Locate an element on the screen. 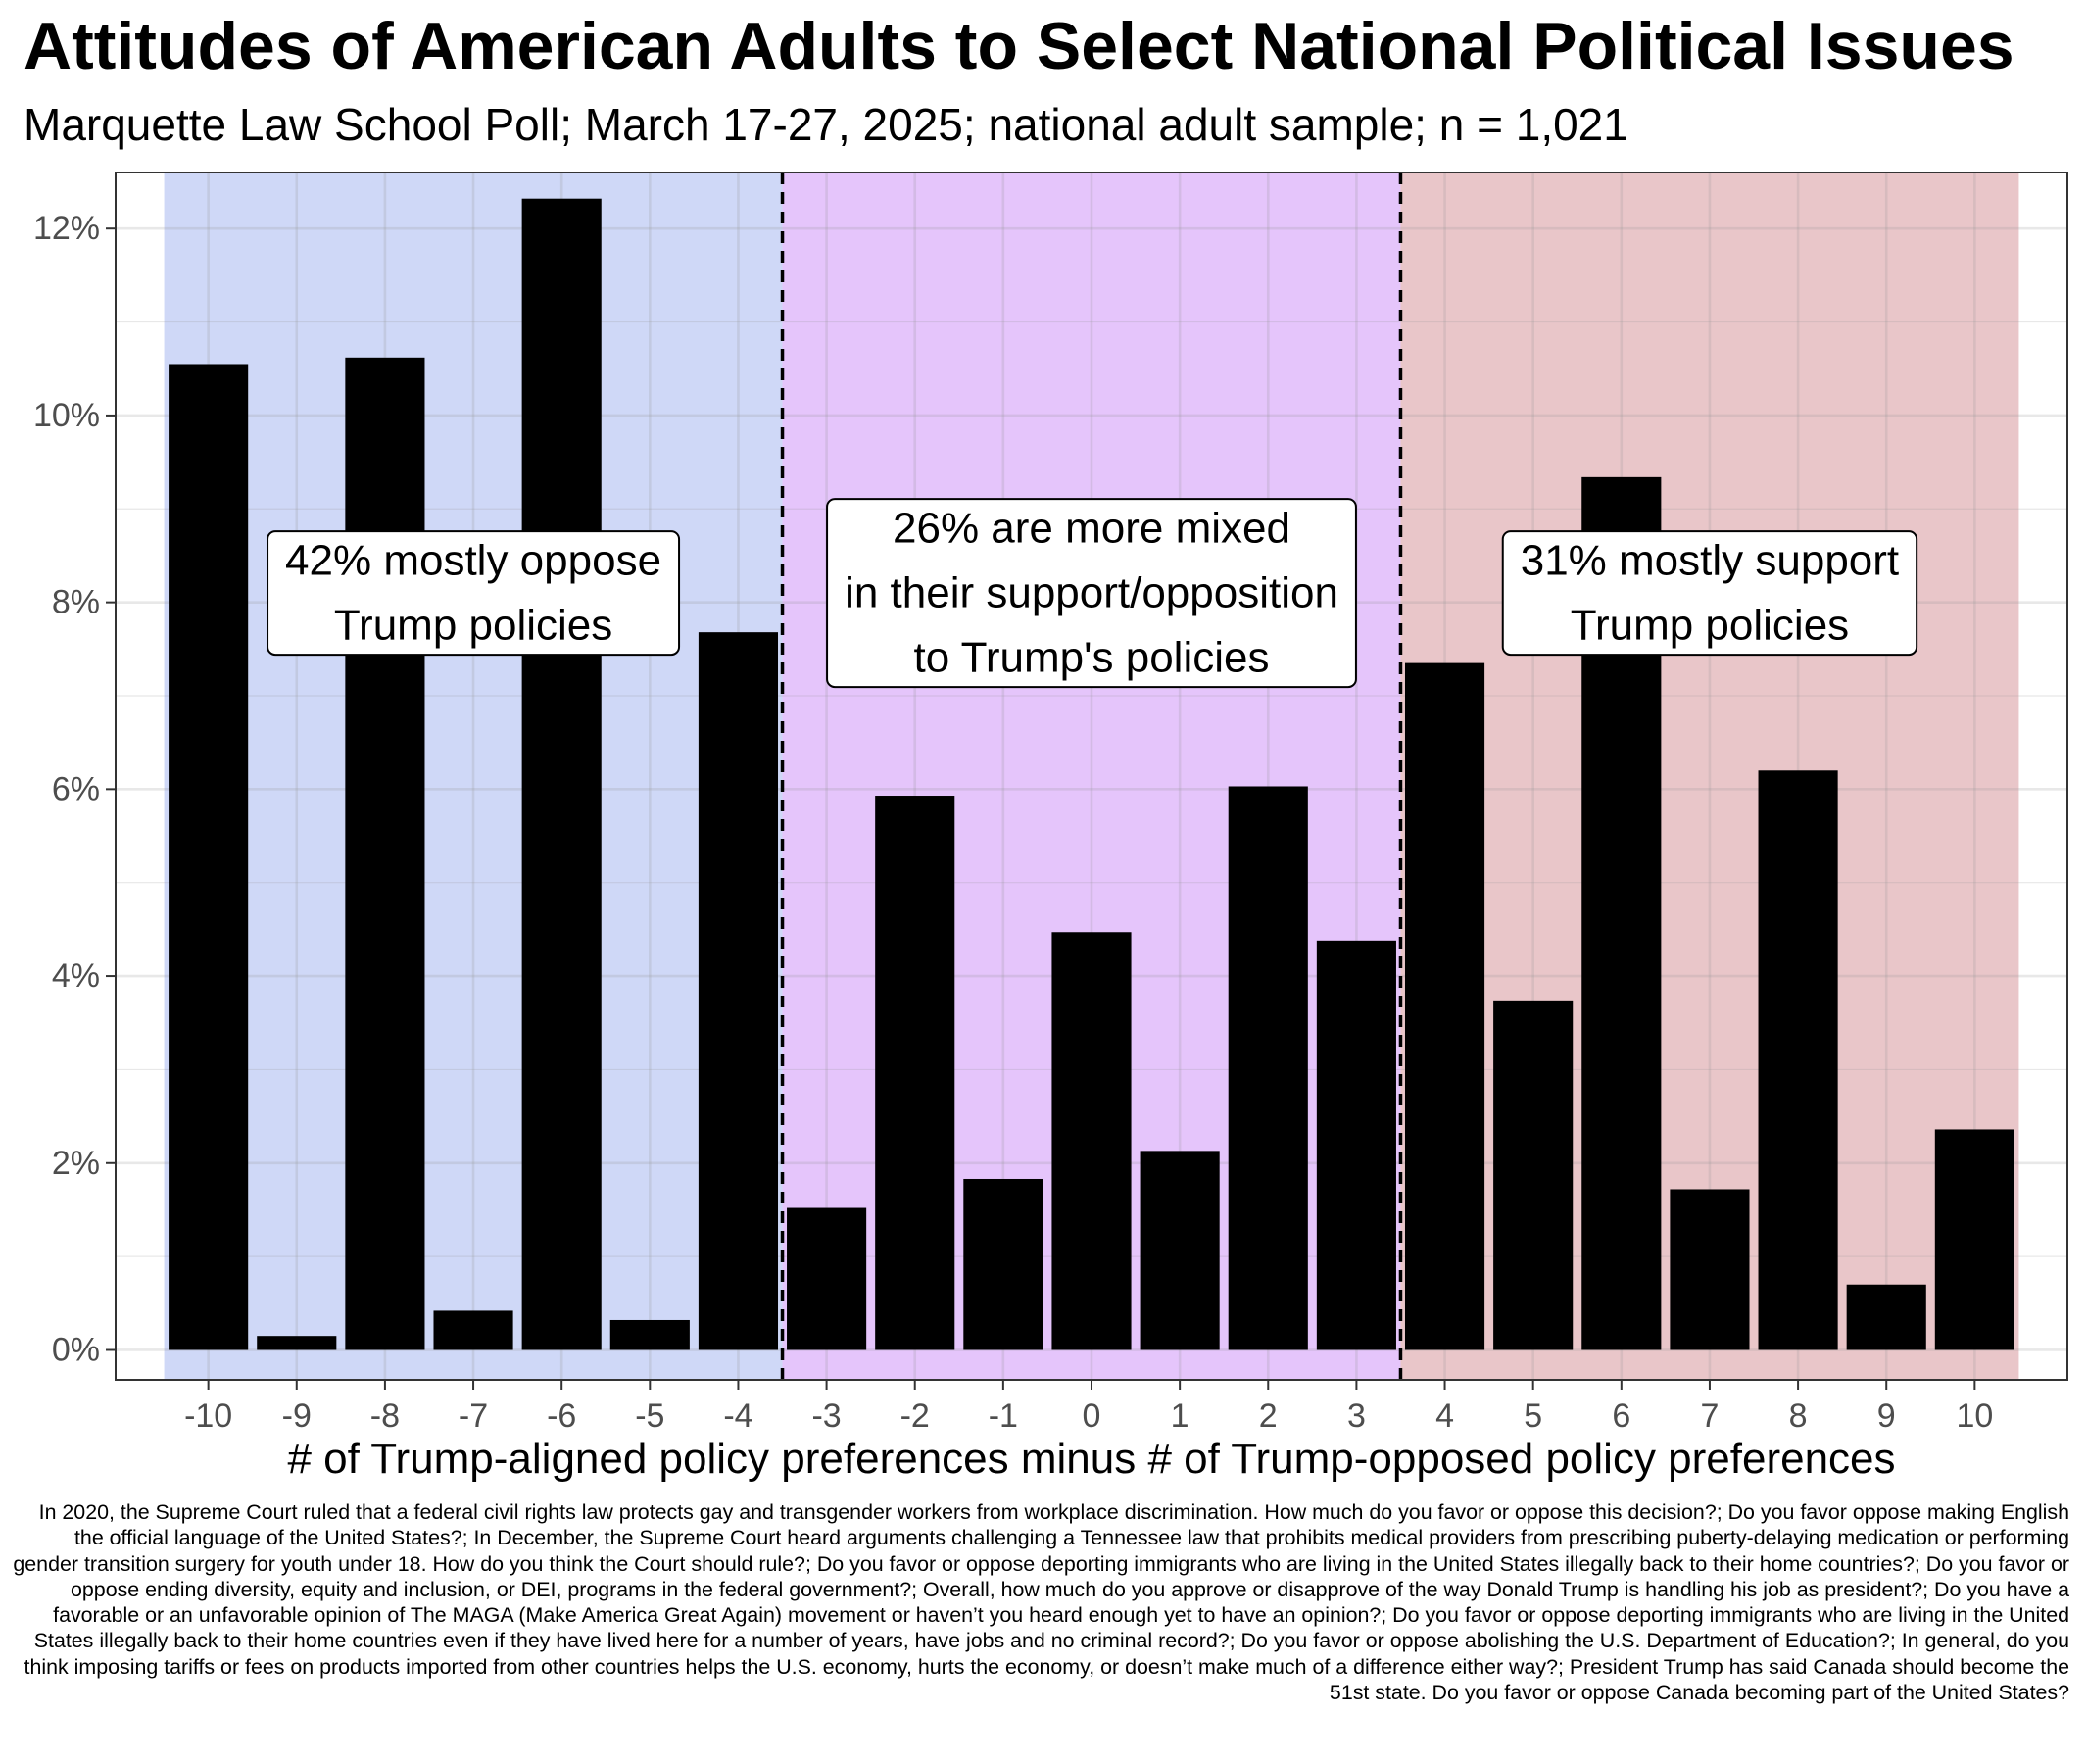 Image resolution: width=2087 pixels, height=1764 pixels. annotation-2-line-0: 31% mostly support is located at coordinates (1710, 561).